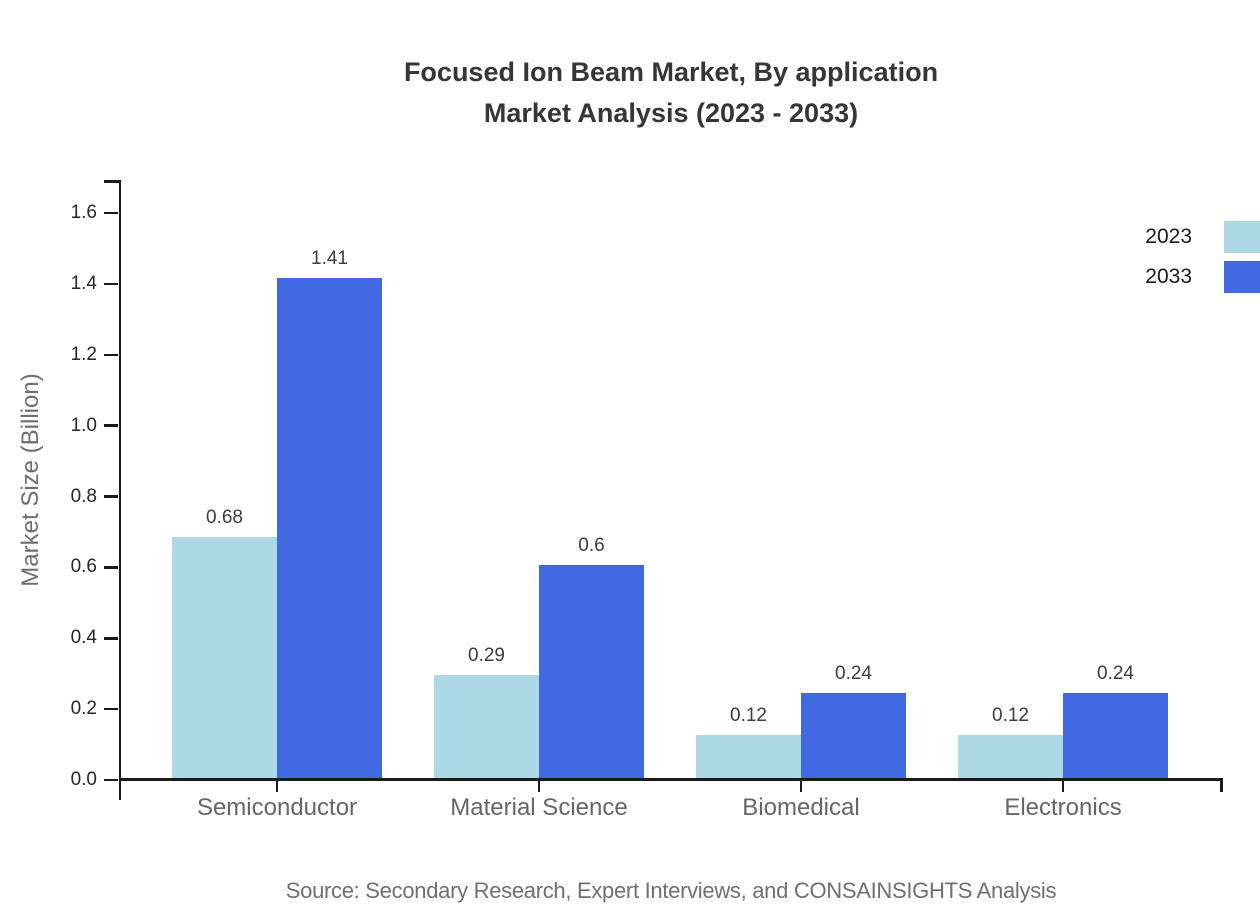 This screenshot has width=1260, height=920. Describe the element at coordinates (224, 518) in the screenshot. I see `bar-value-2023-semiconductor: 0.68` at that location.